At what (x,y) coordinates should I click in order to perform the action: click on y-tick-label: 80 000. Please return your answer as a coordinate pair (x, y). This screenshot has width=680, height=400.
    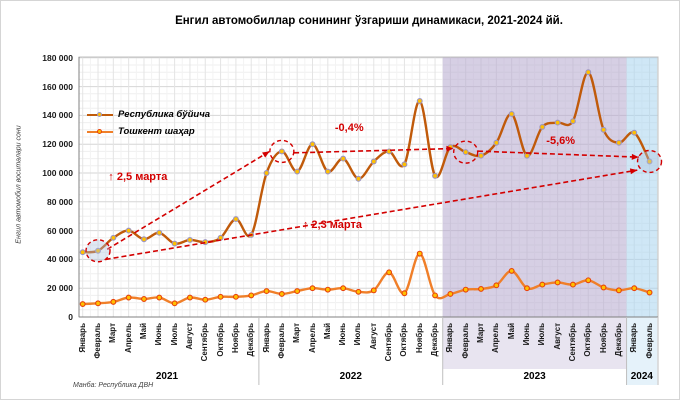
    Looking at the image, I should click on (60, 201).